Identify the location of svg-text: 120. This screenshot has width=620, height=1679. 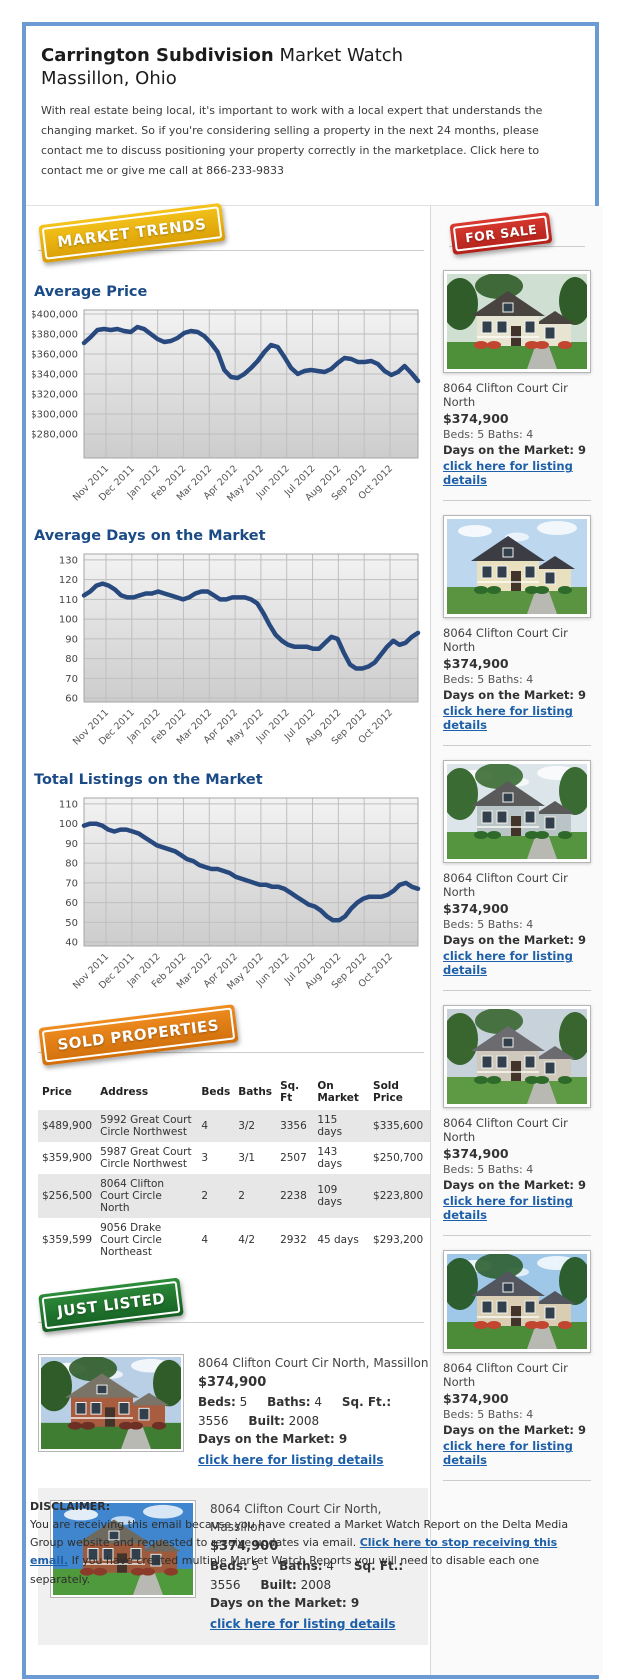
(68, 581).